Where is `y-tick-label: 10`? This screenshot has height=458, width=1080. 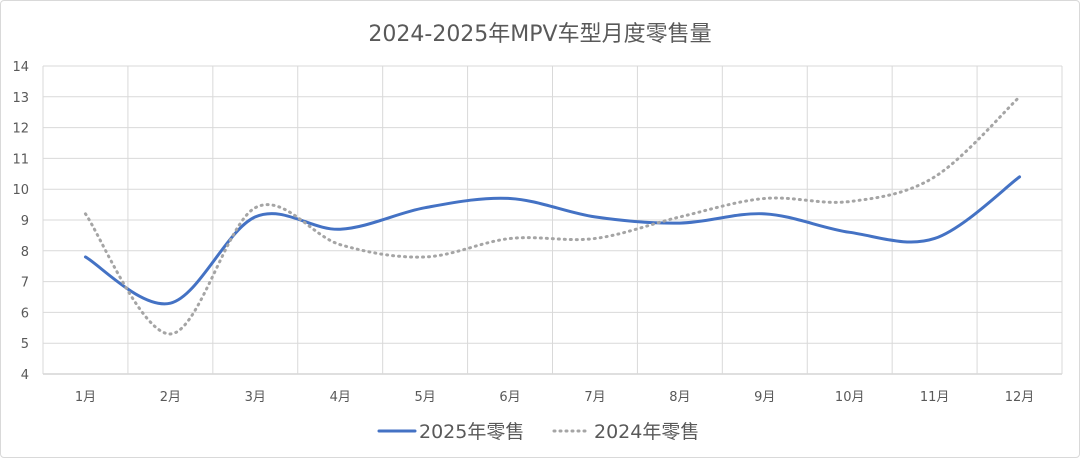
y-tick-label: 10 is located at coordinates (20, 190).